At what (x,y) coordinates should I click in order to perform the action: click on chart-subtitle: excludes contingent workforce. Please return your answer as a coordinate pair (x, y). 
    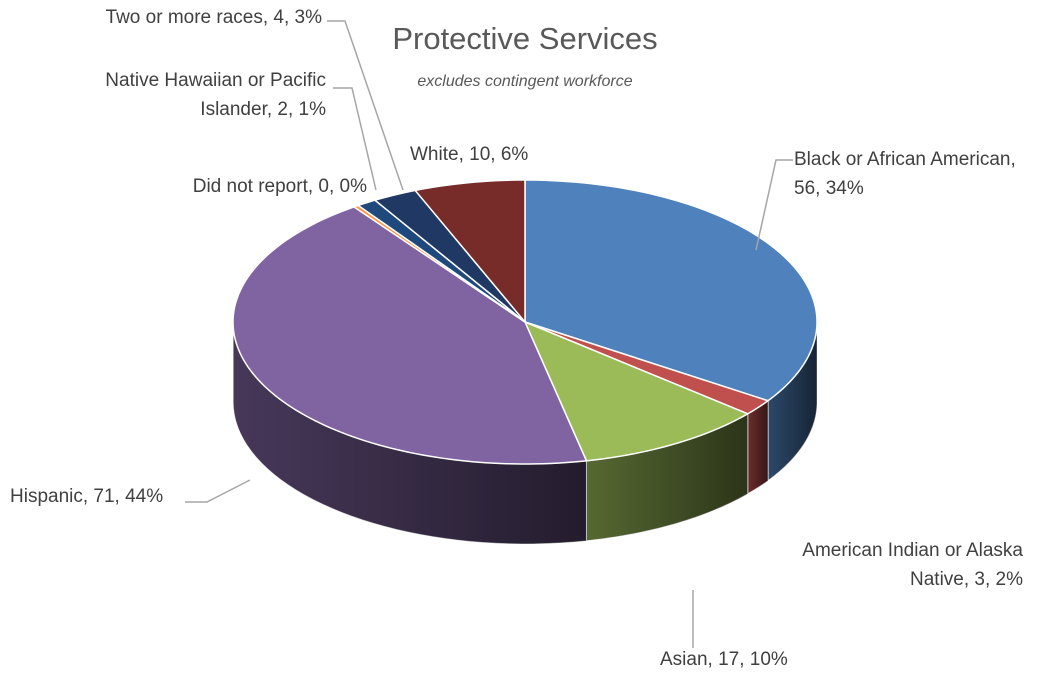
    Looking at the image, I should click on (524, 81).